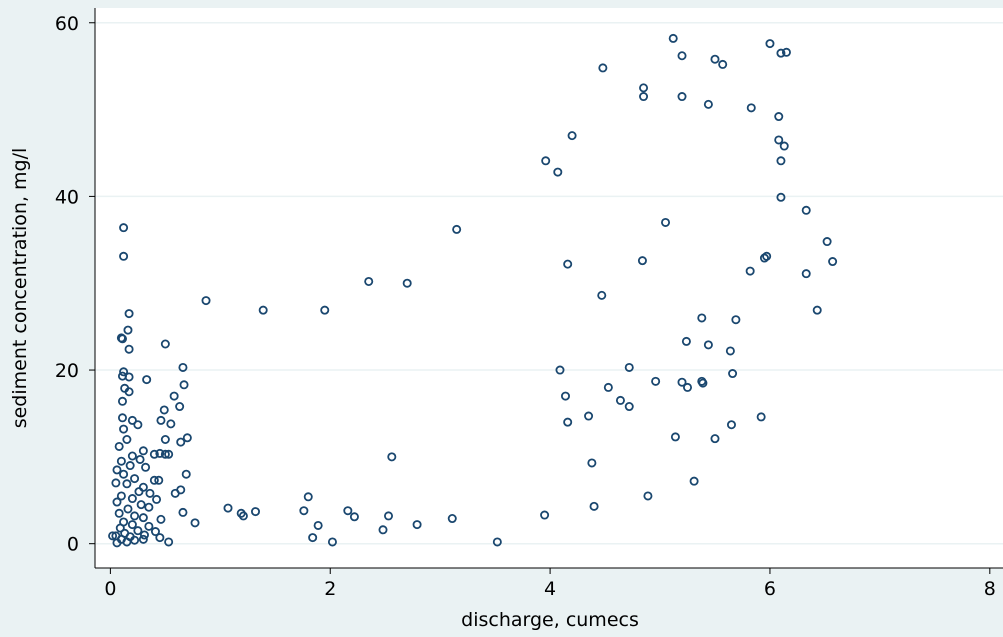 The height and width of the screenshot is (637, 1003). I want to click on y-axis-label: sediment concentration, mg/l, so click(20, 288).